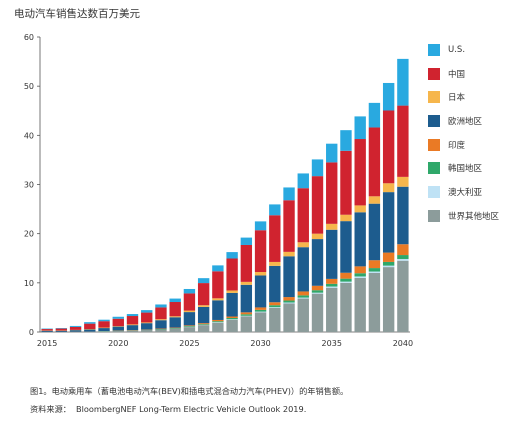  I want to click on bar-segment-japan-2031, so click(275, 263).